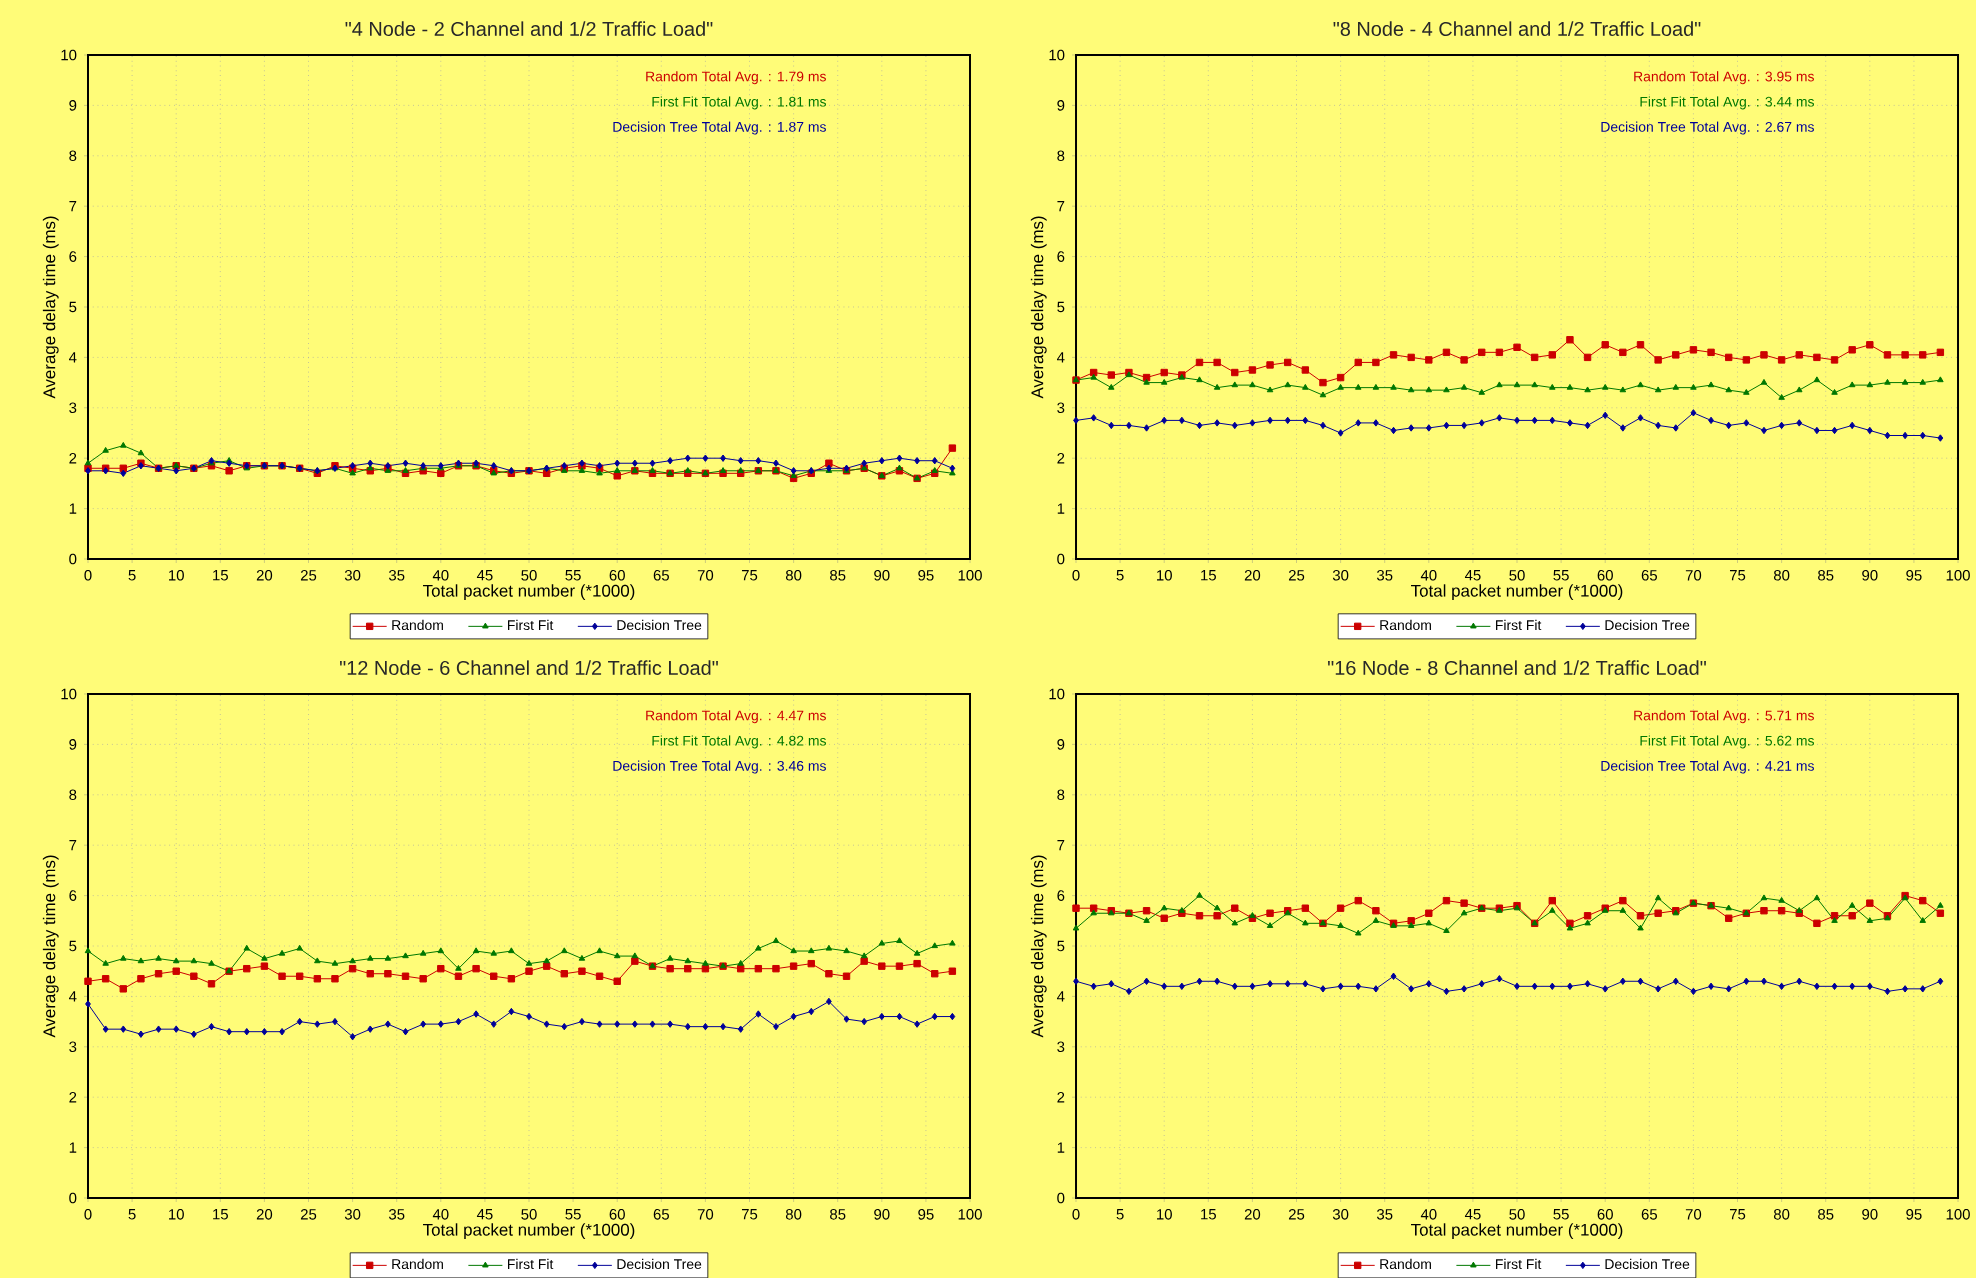 This screenshot has width=1976, height=1278. What do you see at coordinates (529, 667) in the screenshot?
I see `chart-title: "12 Node - 6 Channel and 1/2 Traffic Load"` at bounding box center [529, 667].